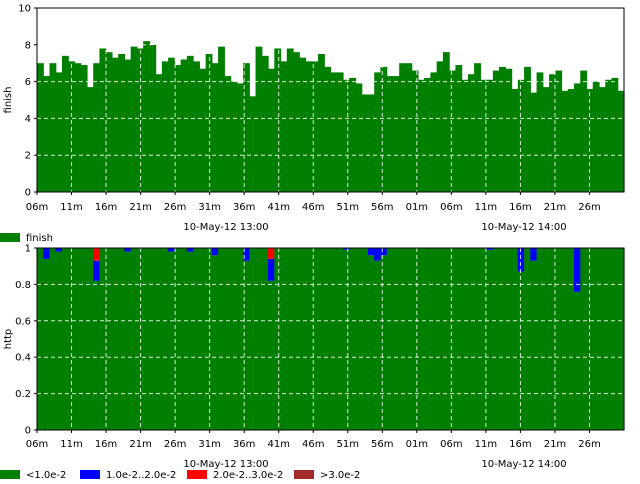  Describe the element at coordinates (90, 474) in the screenshot. I see `legend-swatch` at that location.